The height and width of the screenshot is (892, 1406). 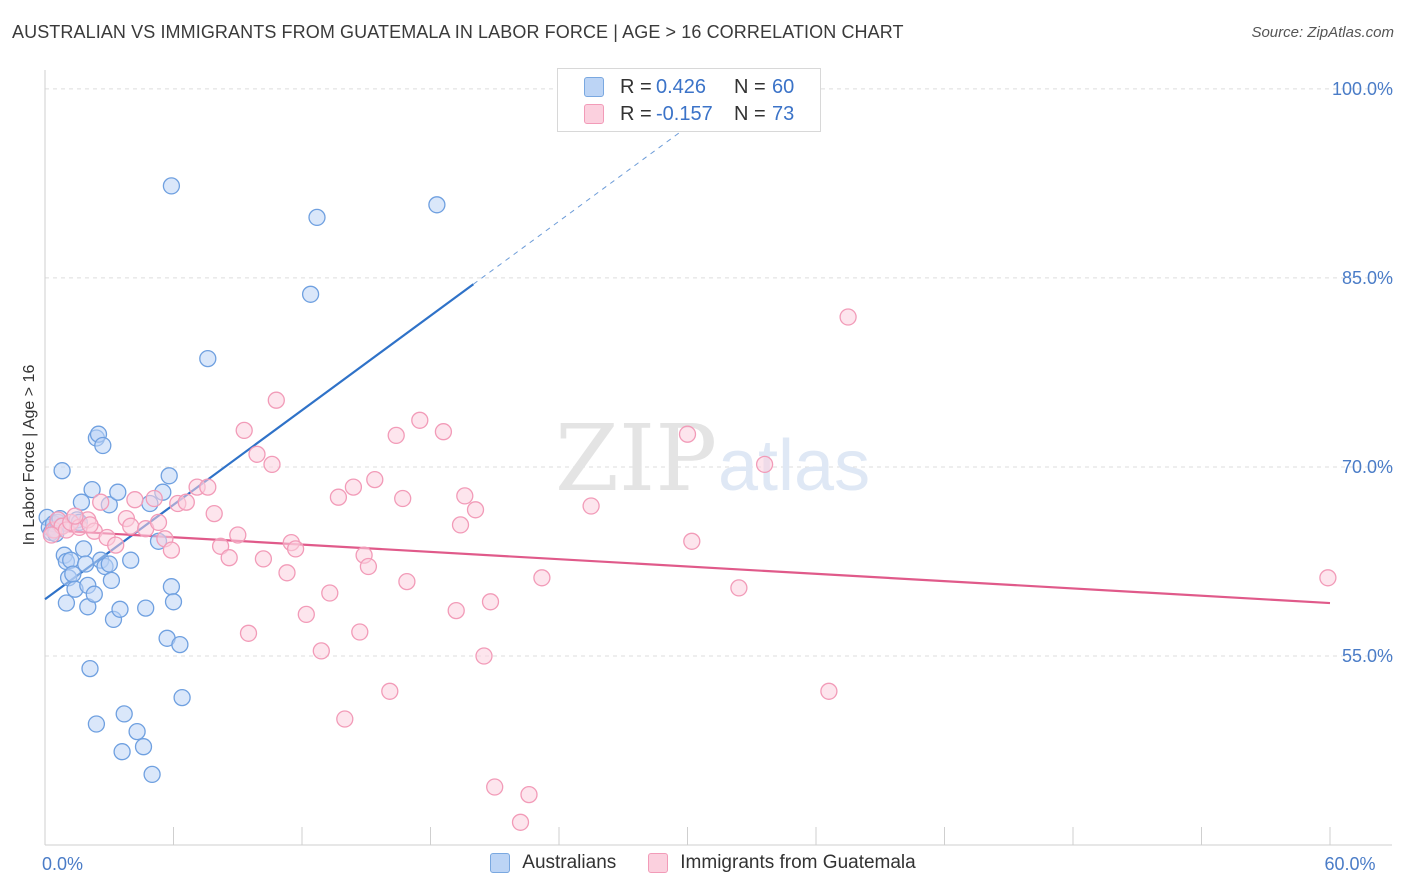 What do you see at coordinates (783, 113) in the screenshot?
I see `legend-n-value: 73` at bounding box center [783, 113].